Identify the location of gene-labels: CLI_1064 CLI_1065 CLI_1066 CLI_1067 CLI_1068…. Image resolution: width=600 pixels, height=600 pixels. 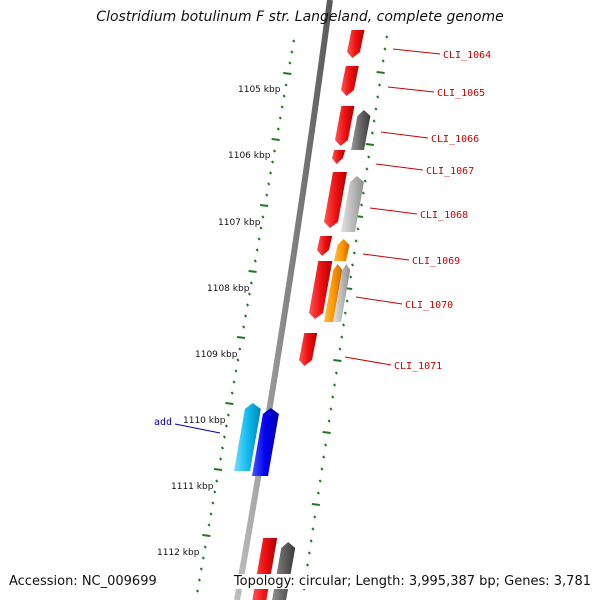
(442, 211).